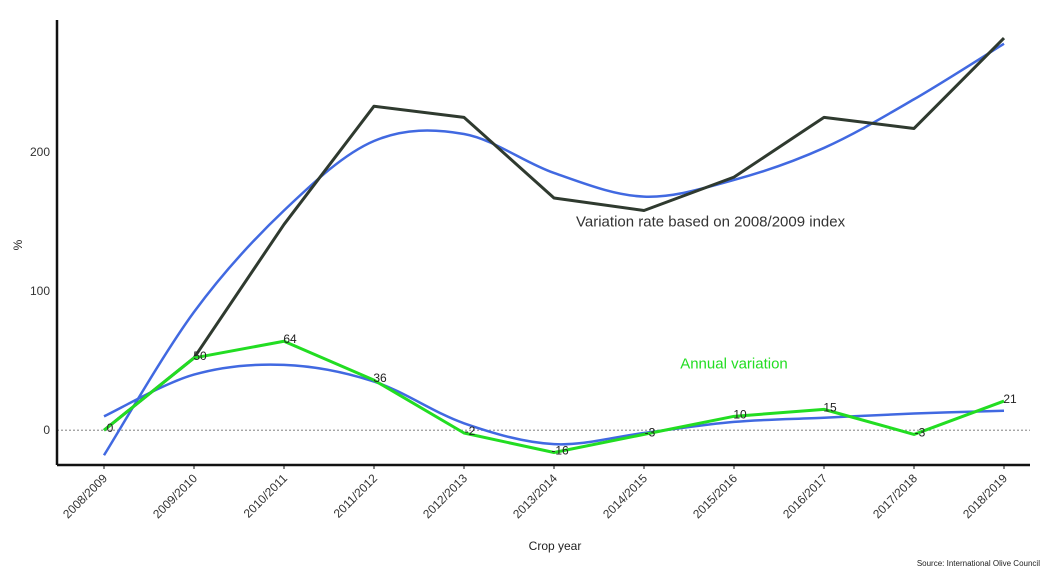 The width and height of the screenshot is (1046, 570). I want to click on x-tick-label: 2016/2017, so click(805, 496).